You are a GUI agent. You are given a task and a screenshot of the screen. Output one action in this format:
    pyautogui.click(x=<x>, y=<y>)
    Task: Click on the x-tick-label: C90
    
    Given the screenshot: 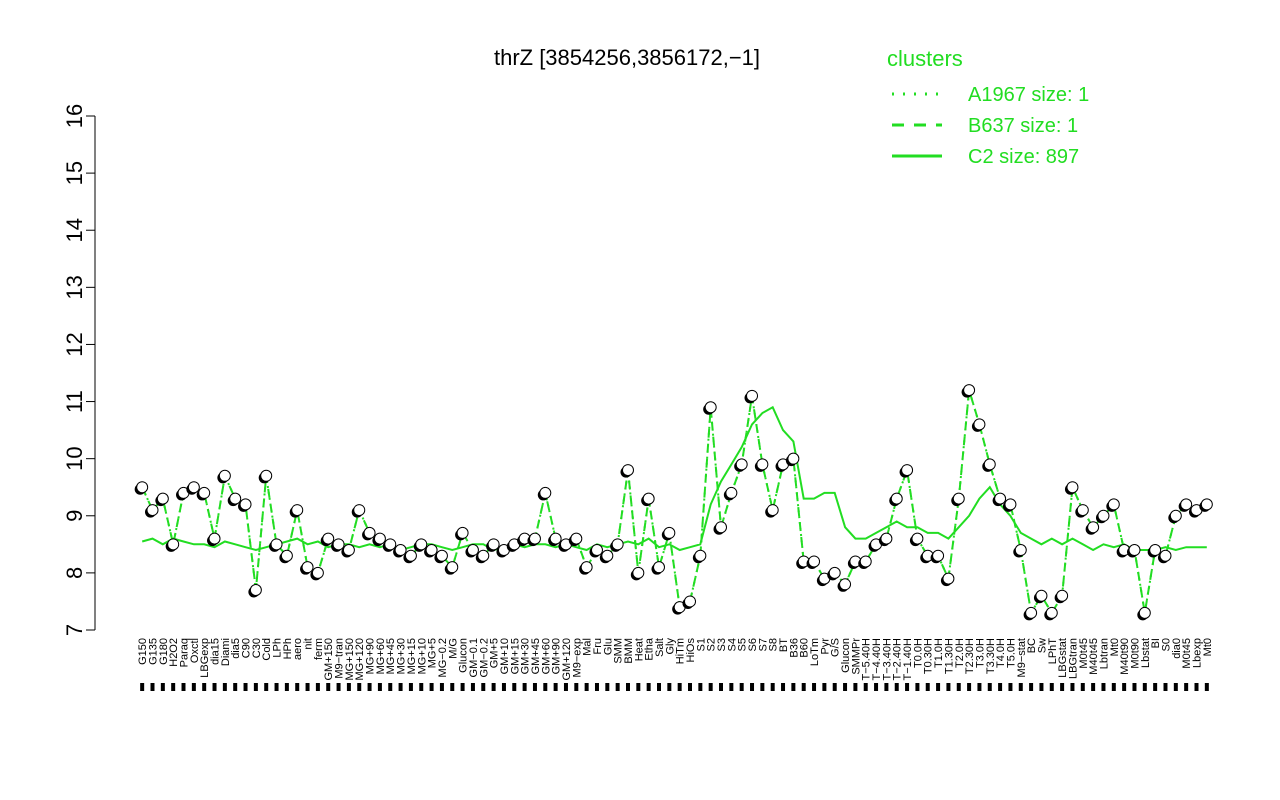 What is the action you would take?
    pyautogui.click(x=247, y=648)
    